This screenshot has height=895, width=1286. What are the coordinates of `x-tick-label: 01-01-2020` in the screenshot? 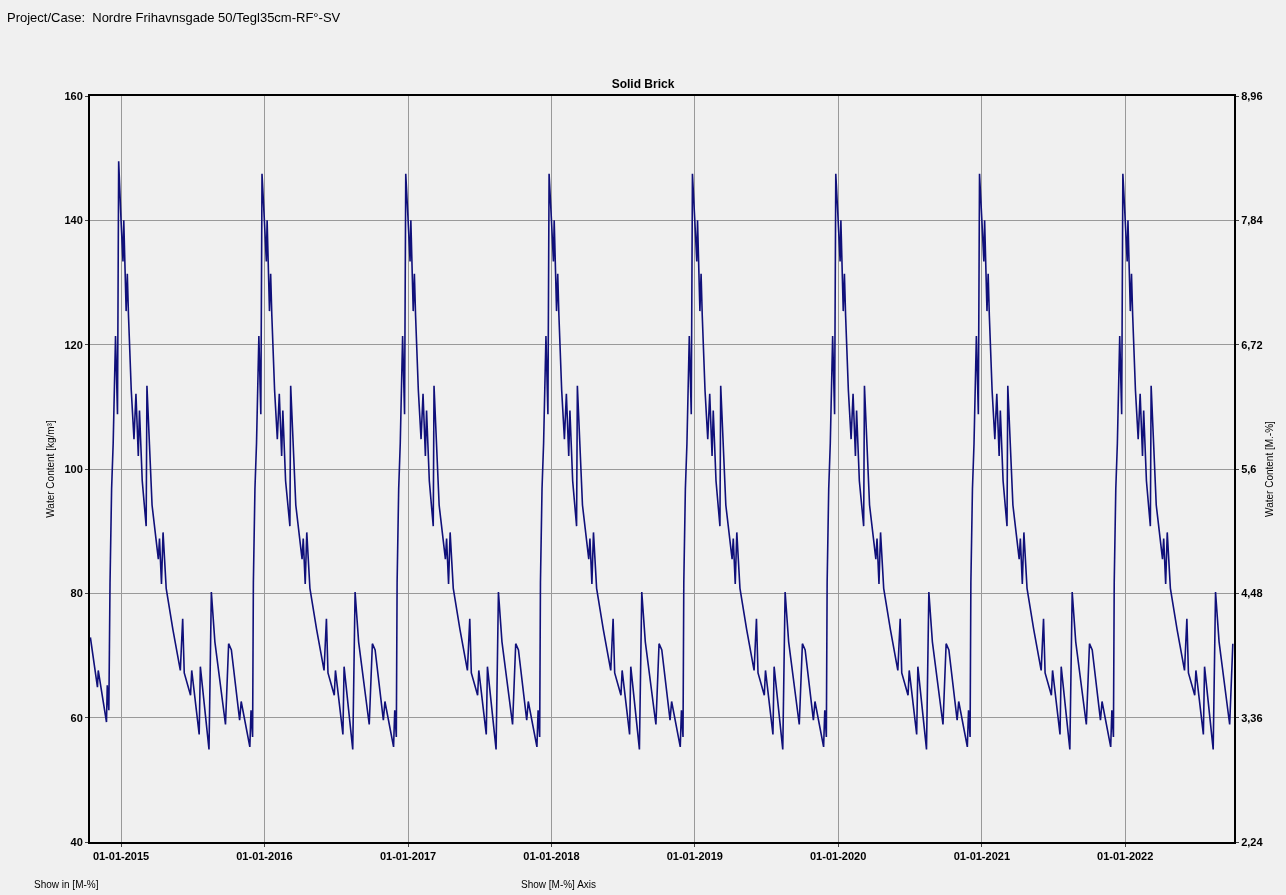 It's located at (838, 856).